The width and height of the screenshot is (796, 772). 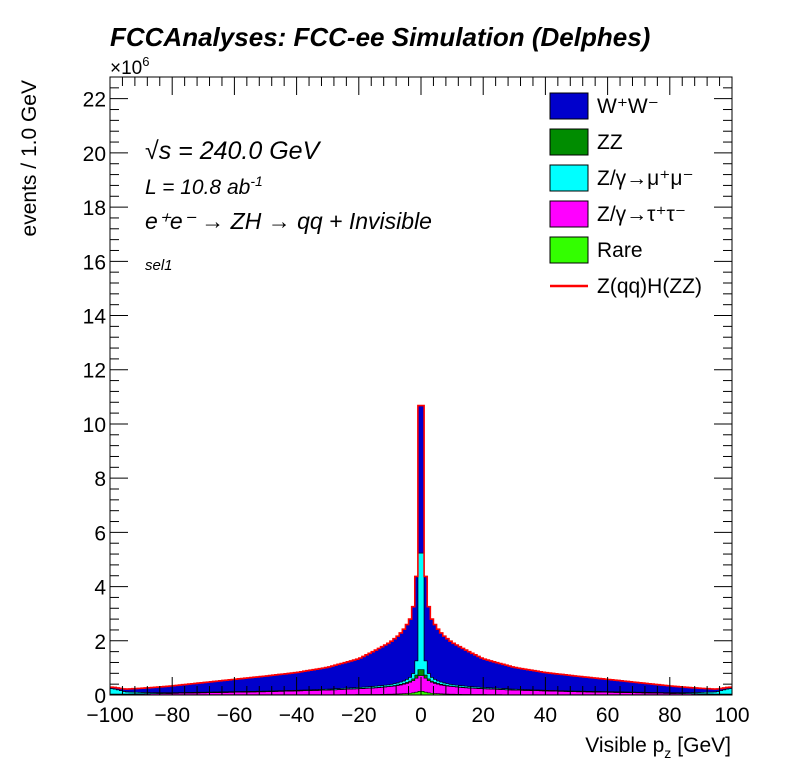 I want to click on annotation-sqrt-s: √s = 240.0 GeV, so click(x=233, y=151).